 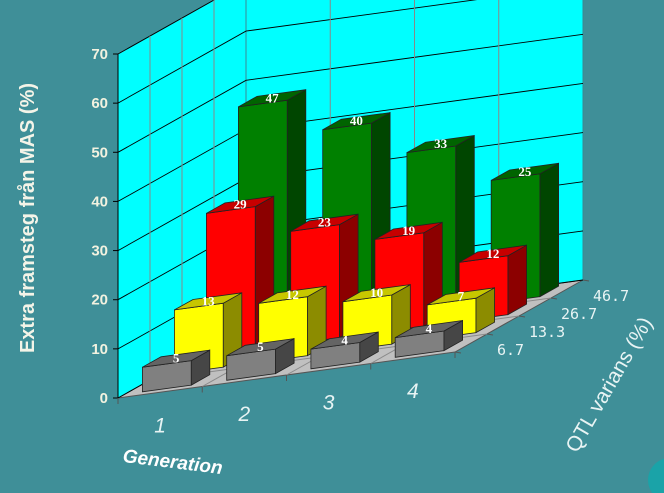 I want to click on z-tick-label: 46.7, so click(x=611, y=296).